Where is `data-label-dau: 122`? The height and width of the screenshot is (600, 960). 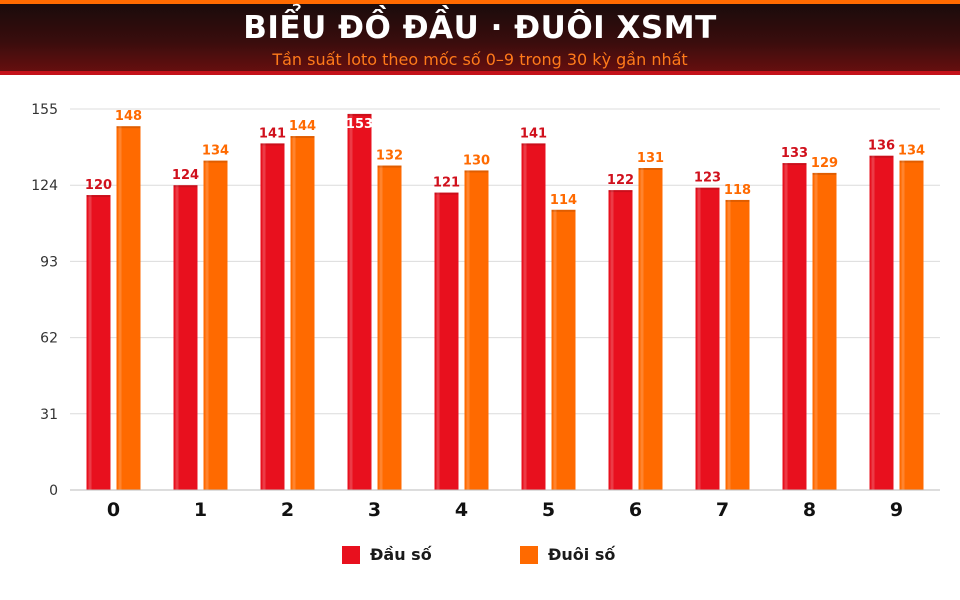 data-label-dau: 122 is located at coordinates (620, 180).